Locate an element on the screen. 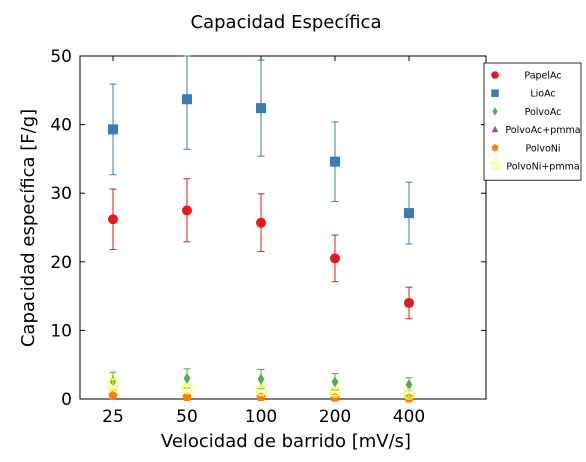  y-tick-label: 20 is located at coordinates (61, 263).